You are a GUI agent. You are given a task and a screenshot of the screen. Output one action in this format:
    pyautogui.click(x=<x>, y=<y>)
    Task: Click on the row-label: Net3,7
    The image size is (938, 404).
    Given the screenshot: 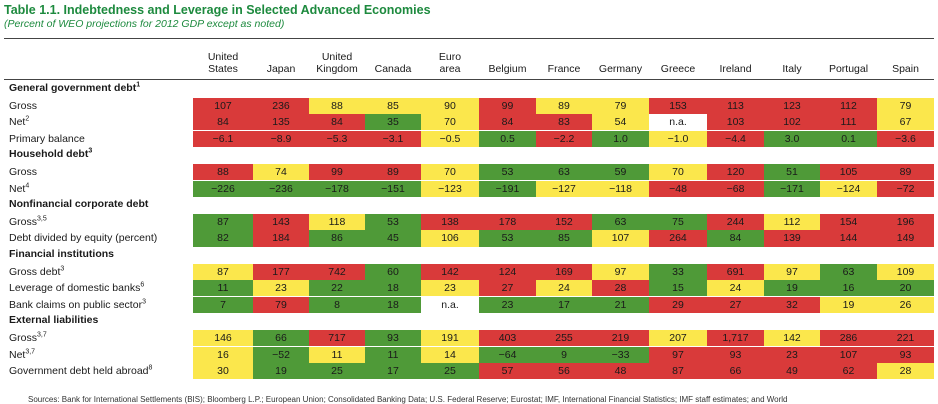 What is the action you would take?
    pyautogui.click(x=22, y=354)
    